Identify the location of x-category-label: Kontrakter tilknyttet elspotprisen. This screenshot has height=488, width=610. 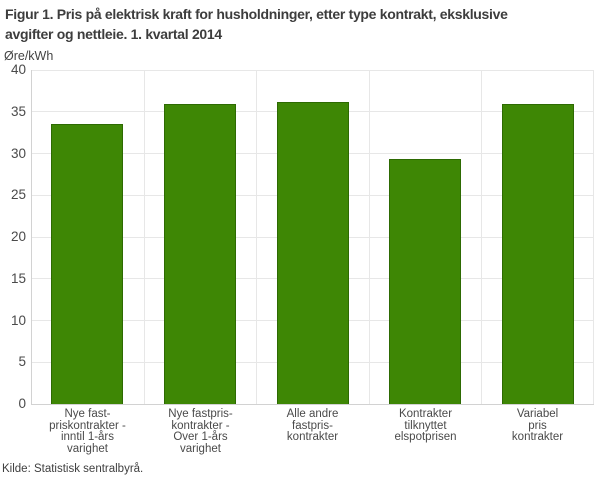
(425, 425).